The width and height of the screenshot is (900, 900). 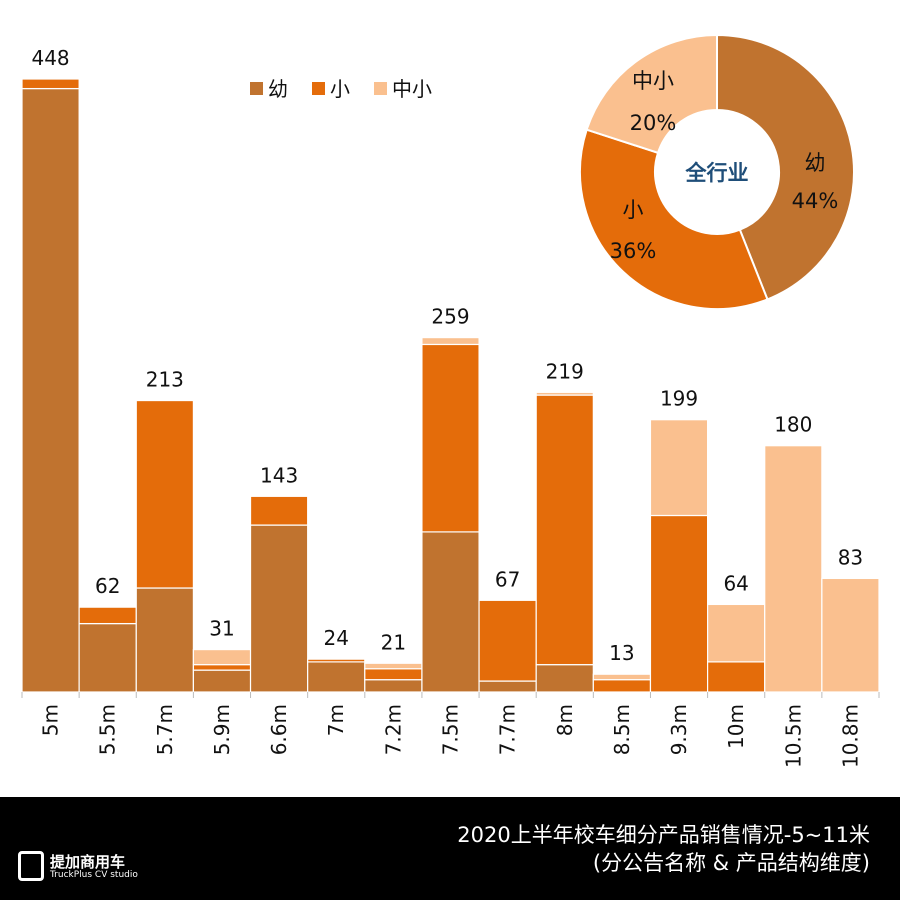 What do you see at coordinates (412, 89) in the screenshot?
I see `legend-label: 中小` at bounding box center [412, 89].